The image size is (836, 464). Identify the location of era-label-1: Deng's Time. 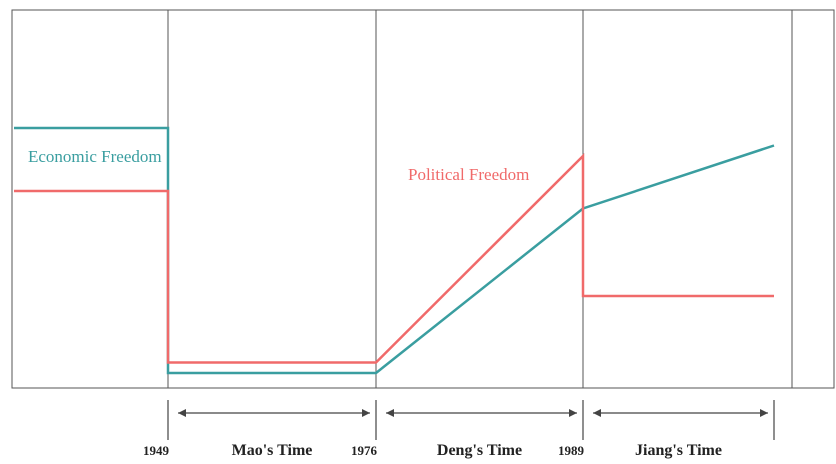
(479, 450).